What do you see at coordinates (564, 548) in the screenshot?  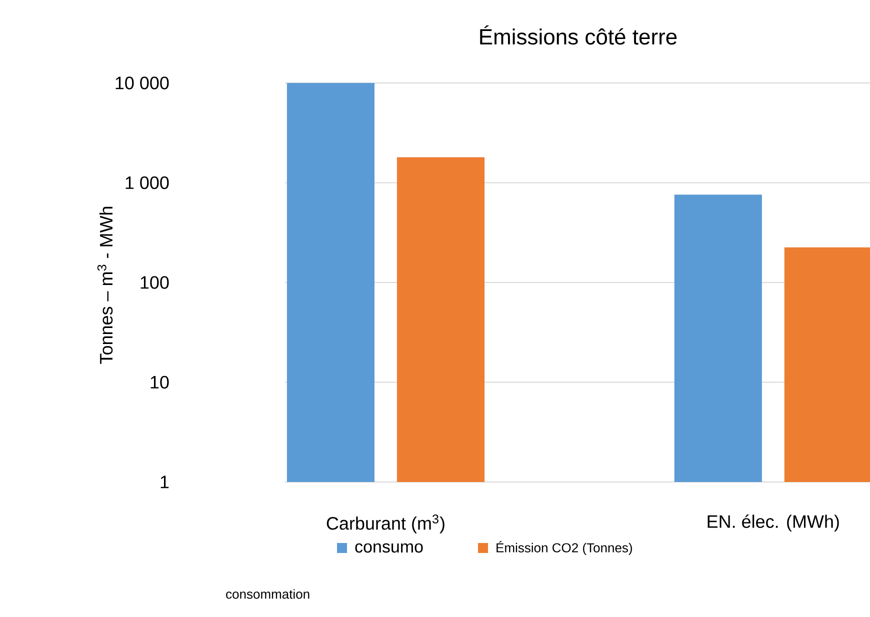 I see `legend-label: Émission CO2 (Tonnes)` at bounding box center [564, 548].